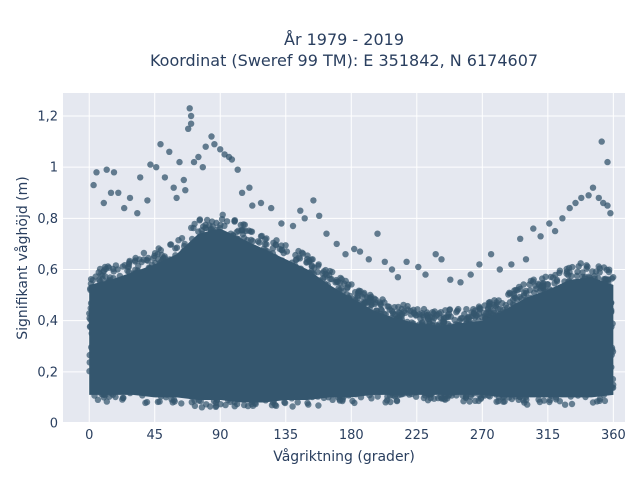 The image size is (640, 480). I want to click on chart-title-line-1: År 1979 - 2019, so click(344, 39).